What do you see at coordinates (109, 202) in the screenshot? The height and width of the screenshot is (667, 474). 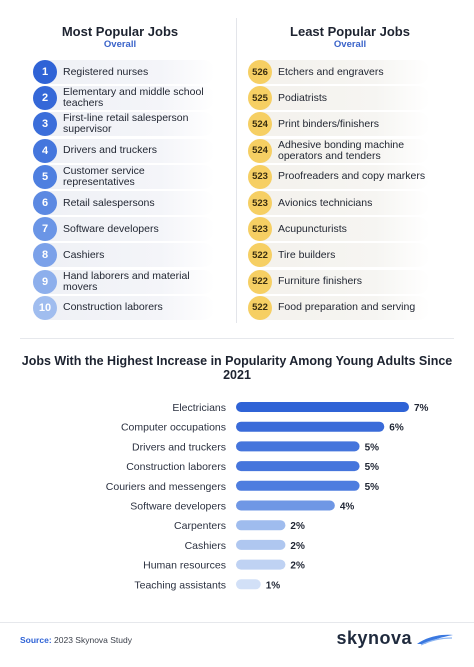 I see `job-label: Retail salespersons` at bounding box center [109, 202].